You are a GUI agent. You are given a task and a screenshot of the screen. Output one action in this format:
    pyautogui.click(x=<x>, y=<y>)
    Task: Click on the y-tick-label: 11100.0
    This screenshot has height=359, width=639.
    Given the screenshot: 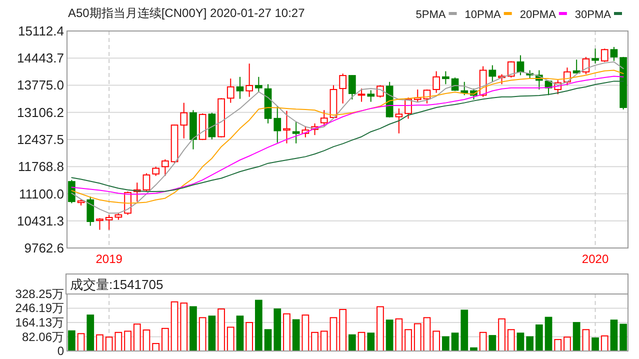 What is the action you would take?
    pyautogui.click(x=41, y=194)
    